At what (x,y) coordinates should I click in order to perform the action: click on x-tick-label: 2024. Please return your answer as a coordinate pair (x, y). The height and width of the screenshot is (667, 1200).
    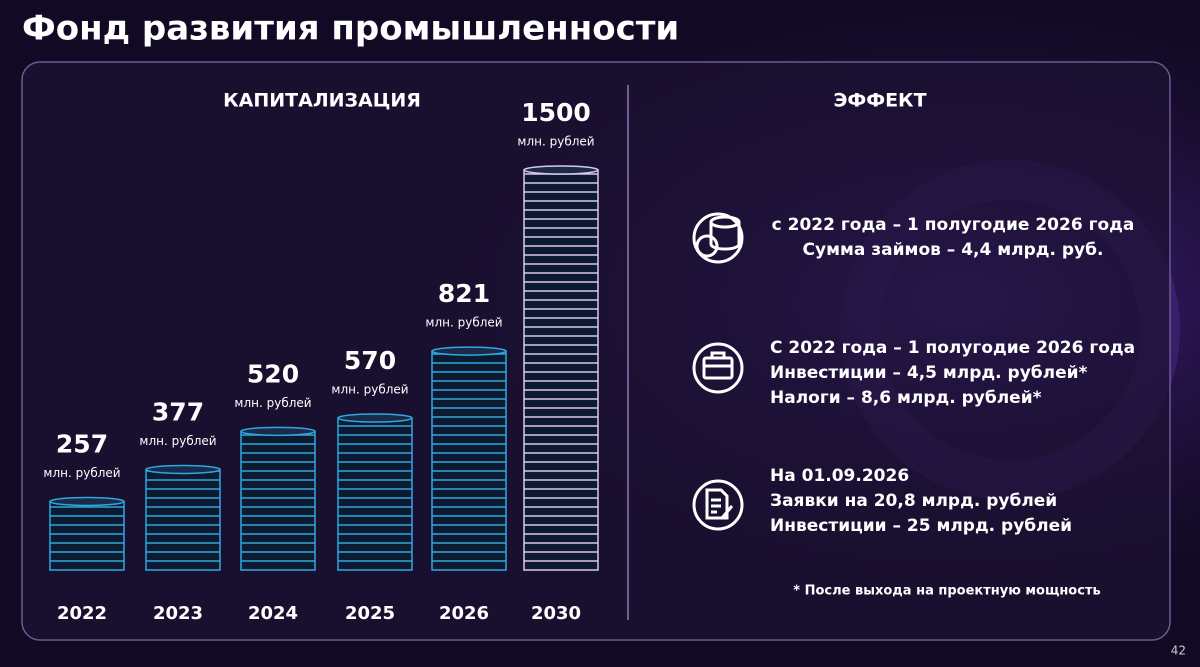
    Looking at the image, I should click on (273, 613).